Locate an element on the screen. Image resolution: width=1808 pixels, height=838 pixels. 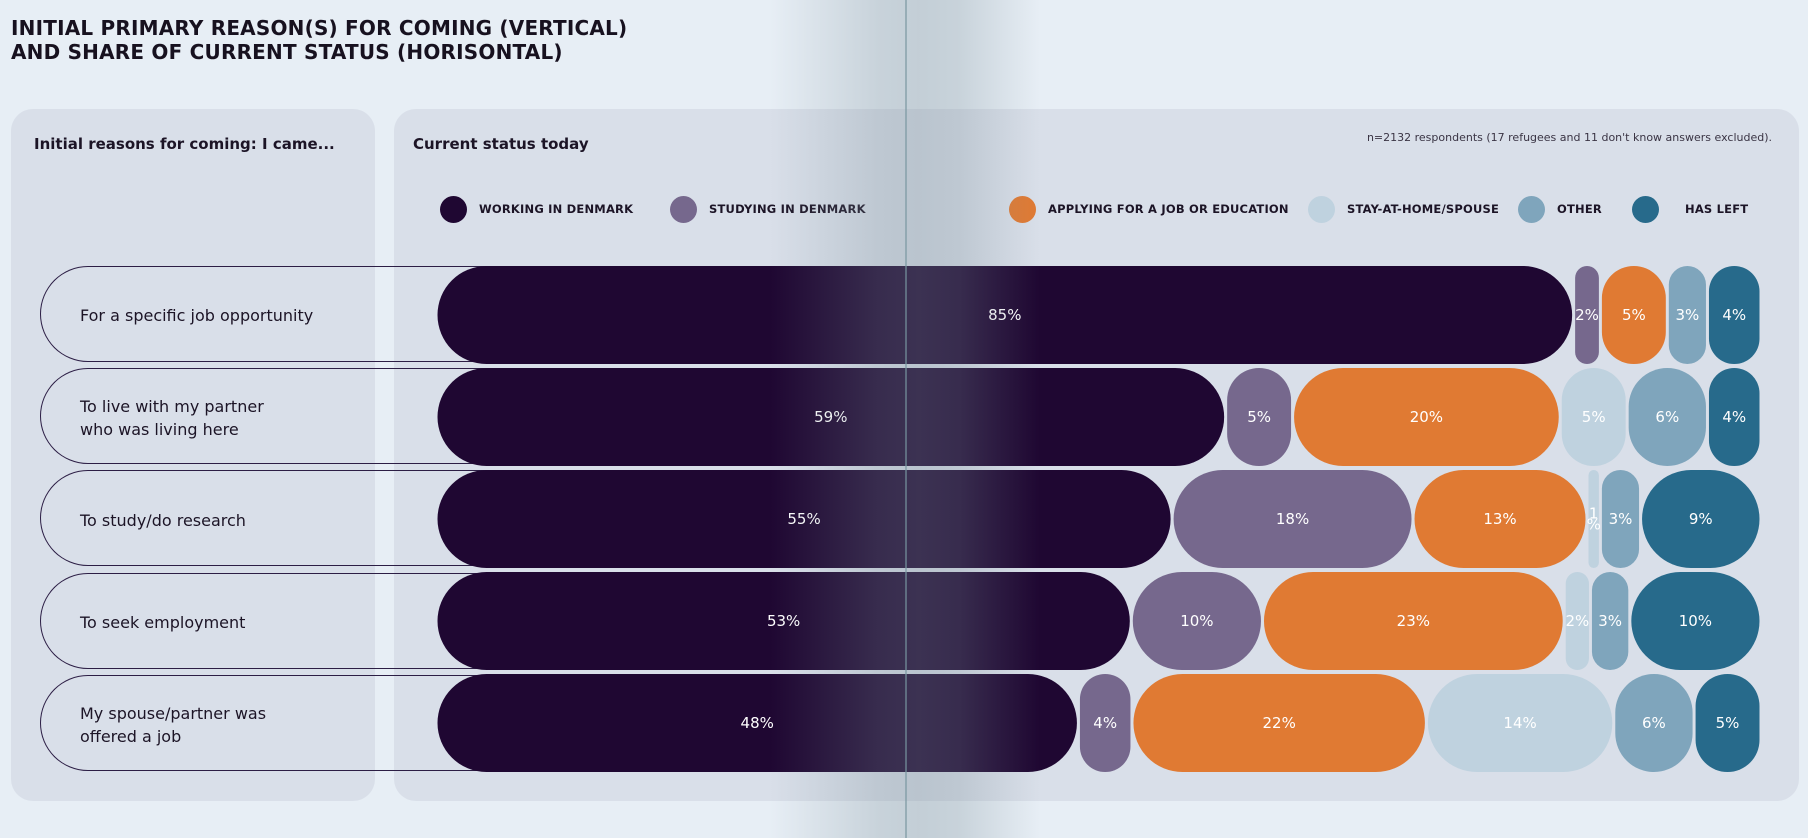
data-label-working: 53% is located at coordinates (783, 621).